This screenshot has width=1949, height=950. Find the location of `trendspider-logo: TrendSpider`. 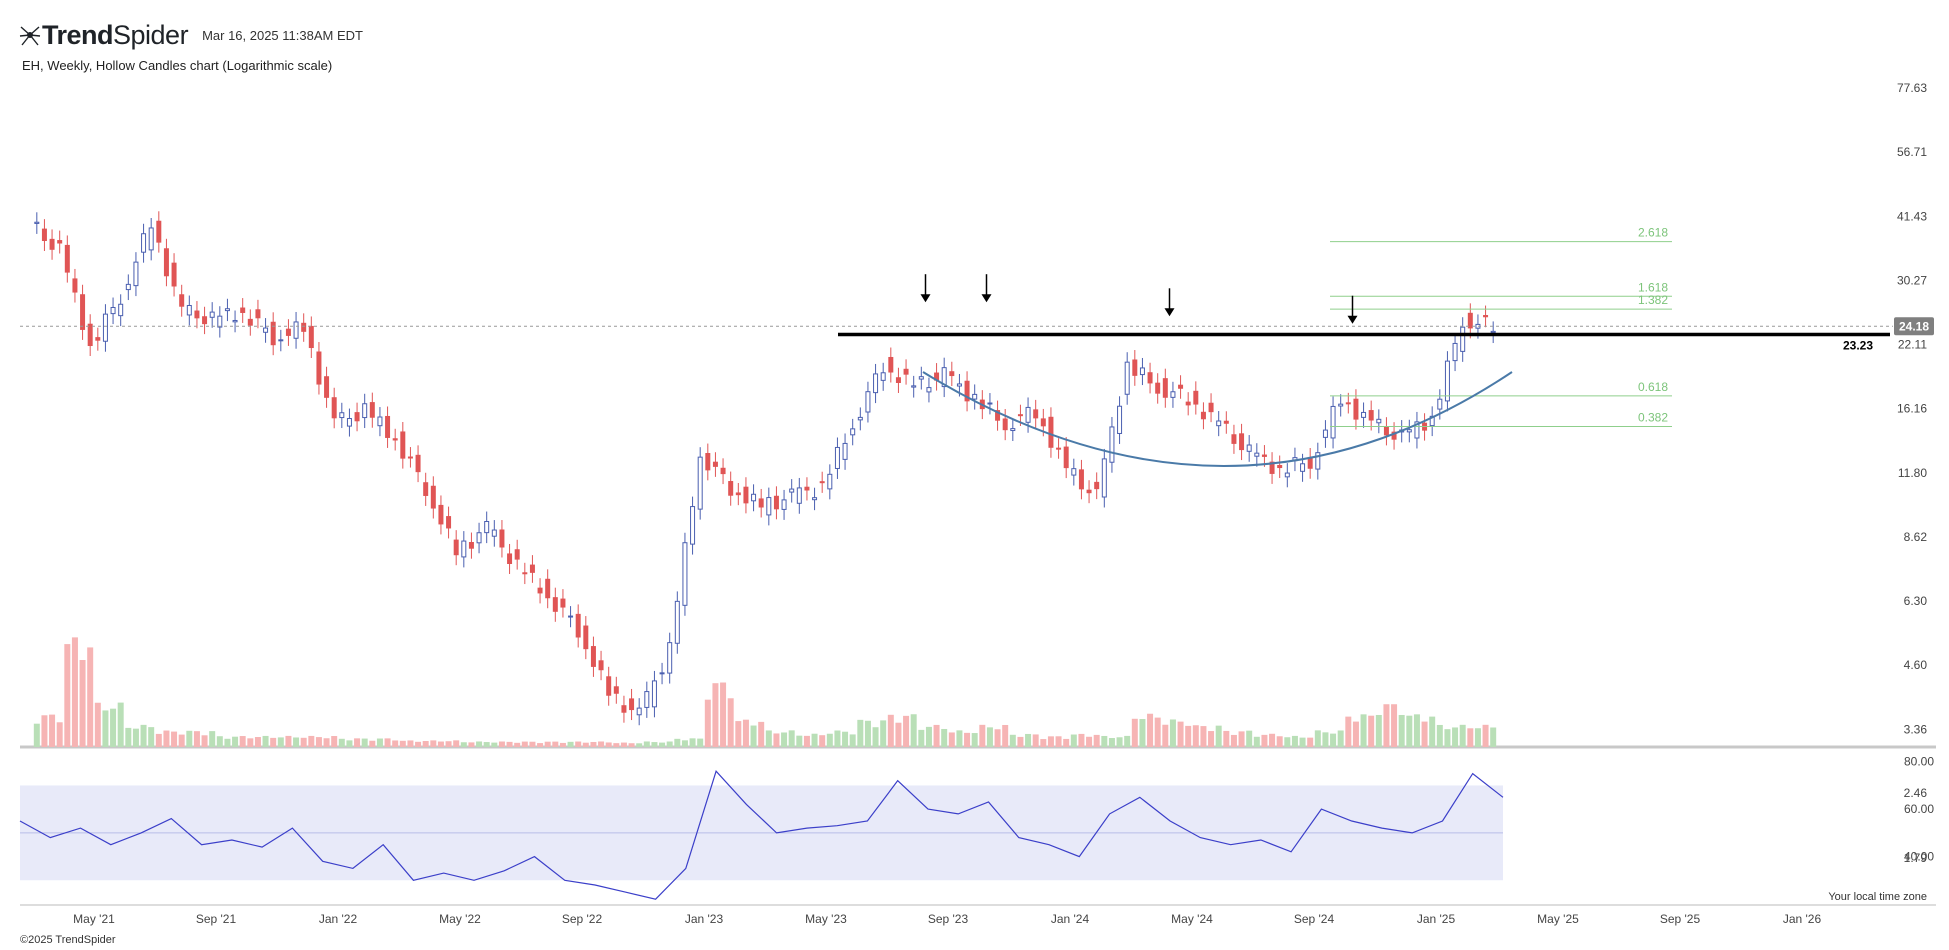

trendspider-logo: TrendSpider is located at coordinates (103, 35).